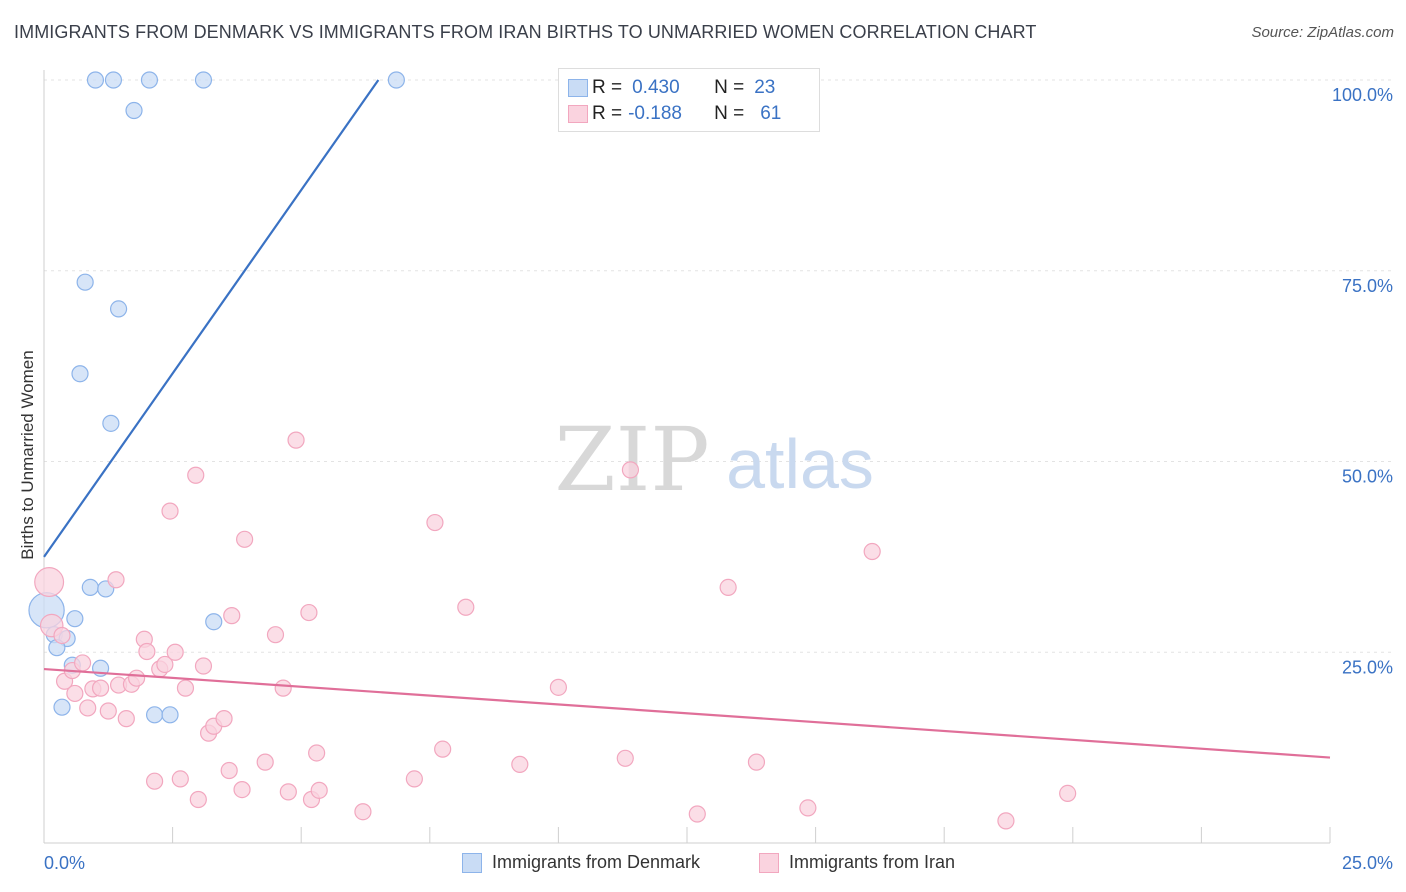  What do you see at coordinates (771, 113) in the screenshot?
I see `legend-n-iran: 61` at bounding box center [771, 113].